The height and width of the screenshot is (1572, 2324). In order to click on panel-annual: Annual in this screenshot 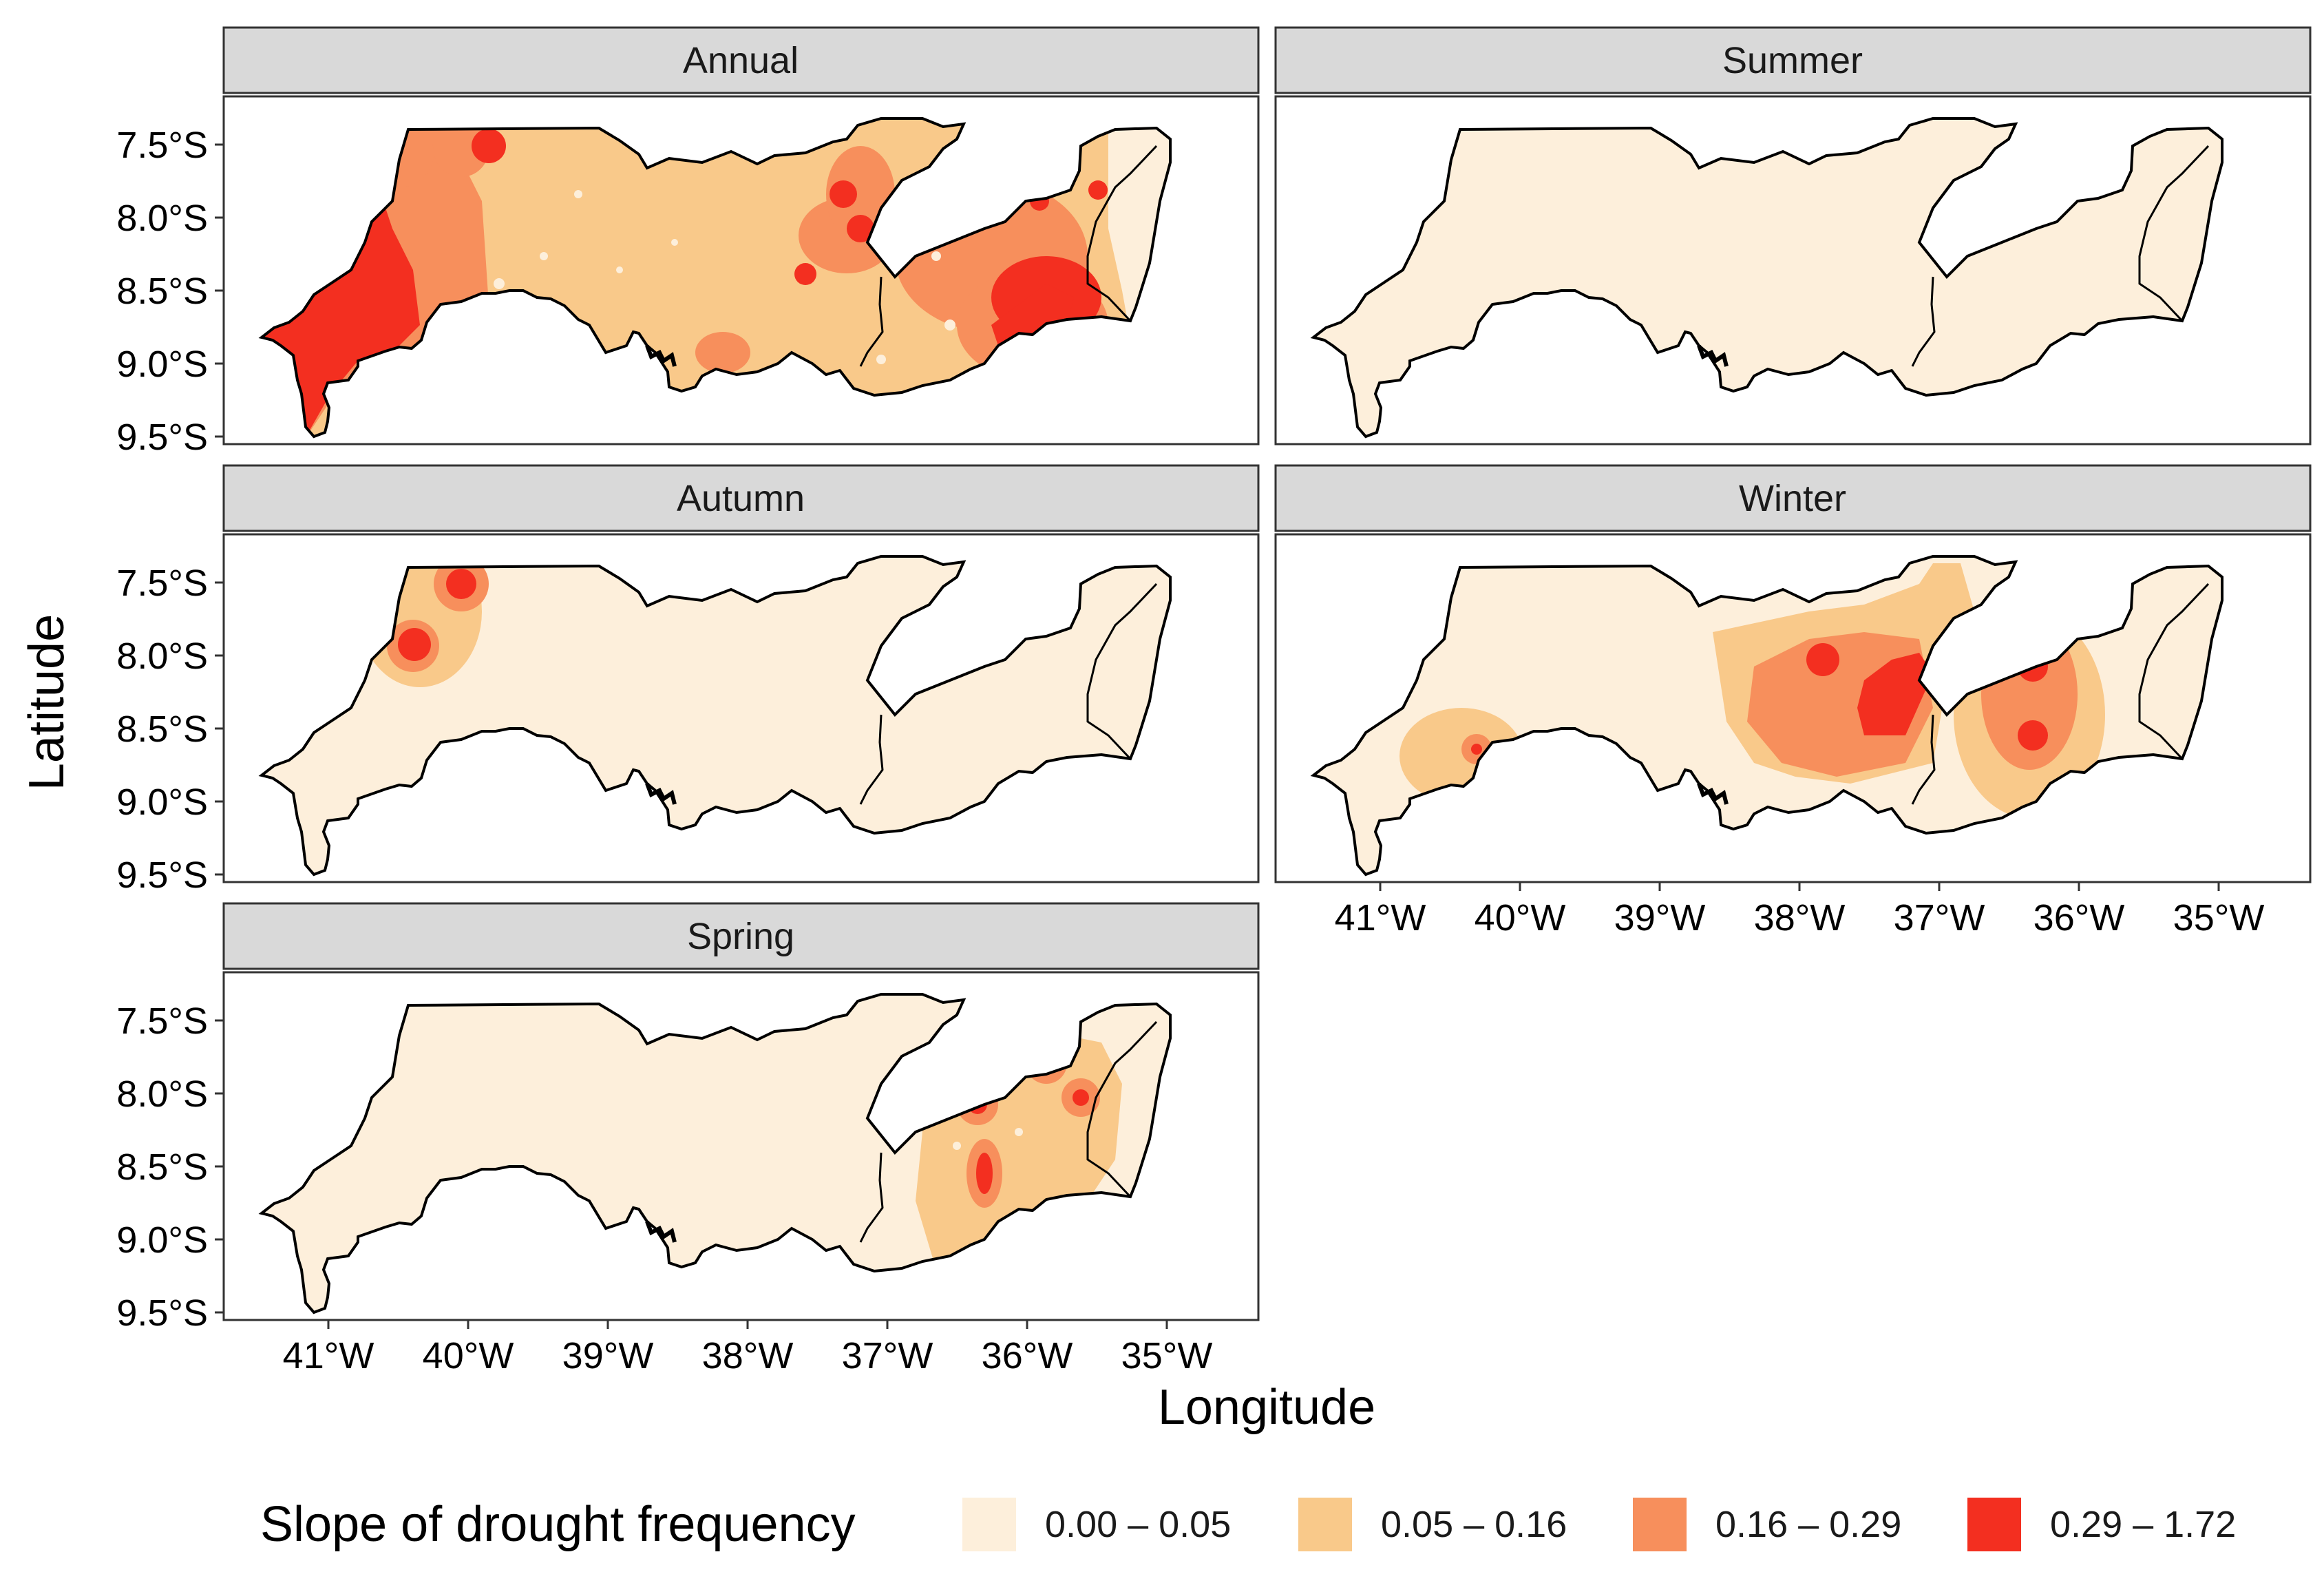, I will do `click(741, 236)`.